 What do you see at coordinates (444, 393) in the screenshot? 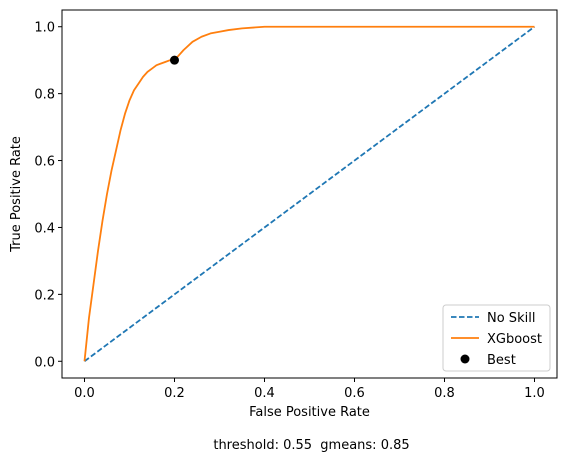
I see `x-tick-label: 0.8` at bounding box center [444, 393].